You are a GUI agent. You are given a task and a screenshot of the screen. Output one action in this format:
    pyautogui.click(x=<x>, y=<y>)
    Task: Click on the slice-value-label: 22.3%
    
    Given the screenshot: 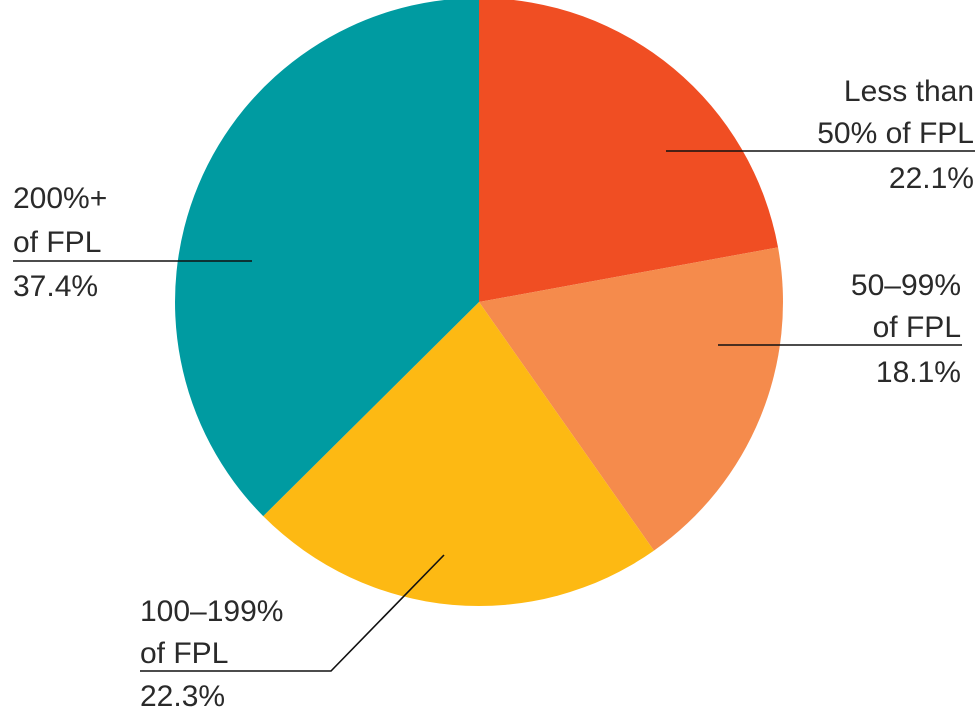 What is the action you would take?
    pyautogui.click(x=182, y=696)
    